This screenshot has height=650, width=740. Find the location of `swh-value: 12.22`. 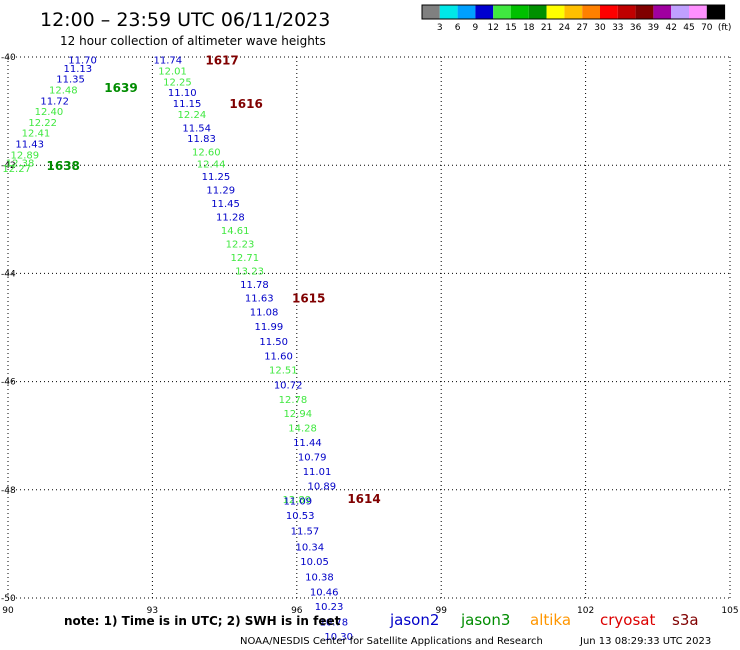

swh-value: 12.22 is located at coordinates (42, 123).